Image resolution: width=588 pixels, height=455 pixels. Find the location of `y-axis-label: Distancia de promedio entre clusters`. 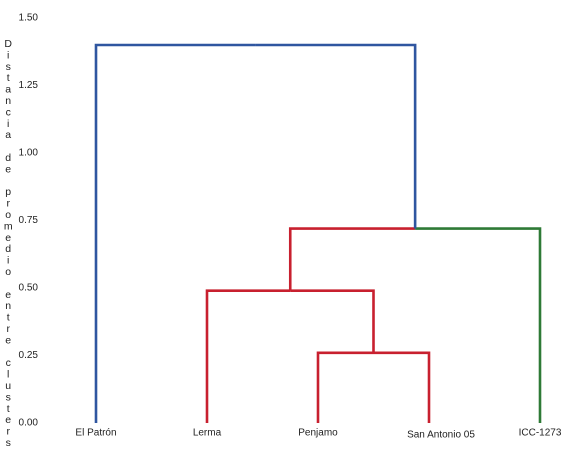

y-axis-label: Distancia de promedio entre clusters is located at coordinates (8, 243).